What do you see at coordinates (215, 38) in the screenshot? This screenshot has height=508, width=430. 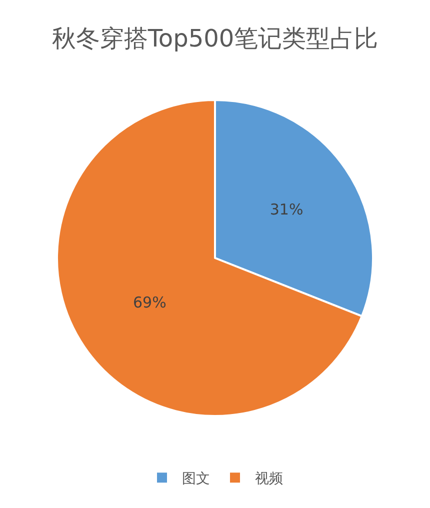 I see `chart-title: 秋冬穿搭Top500笔记类型占比` at bounding box center [215, 38].